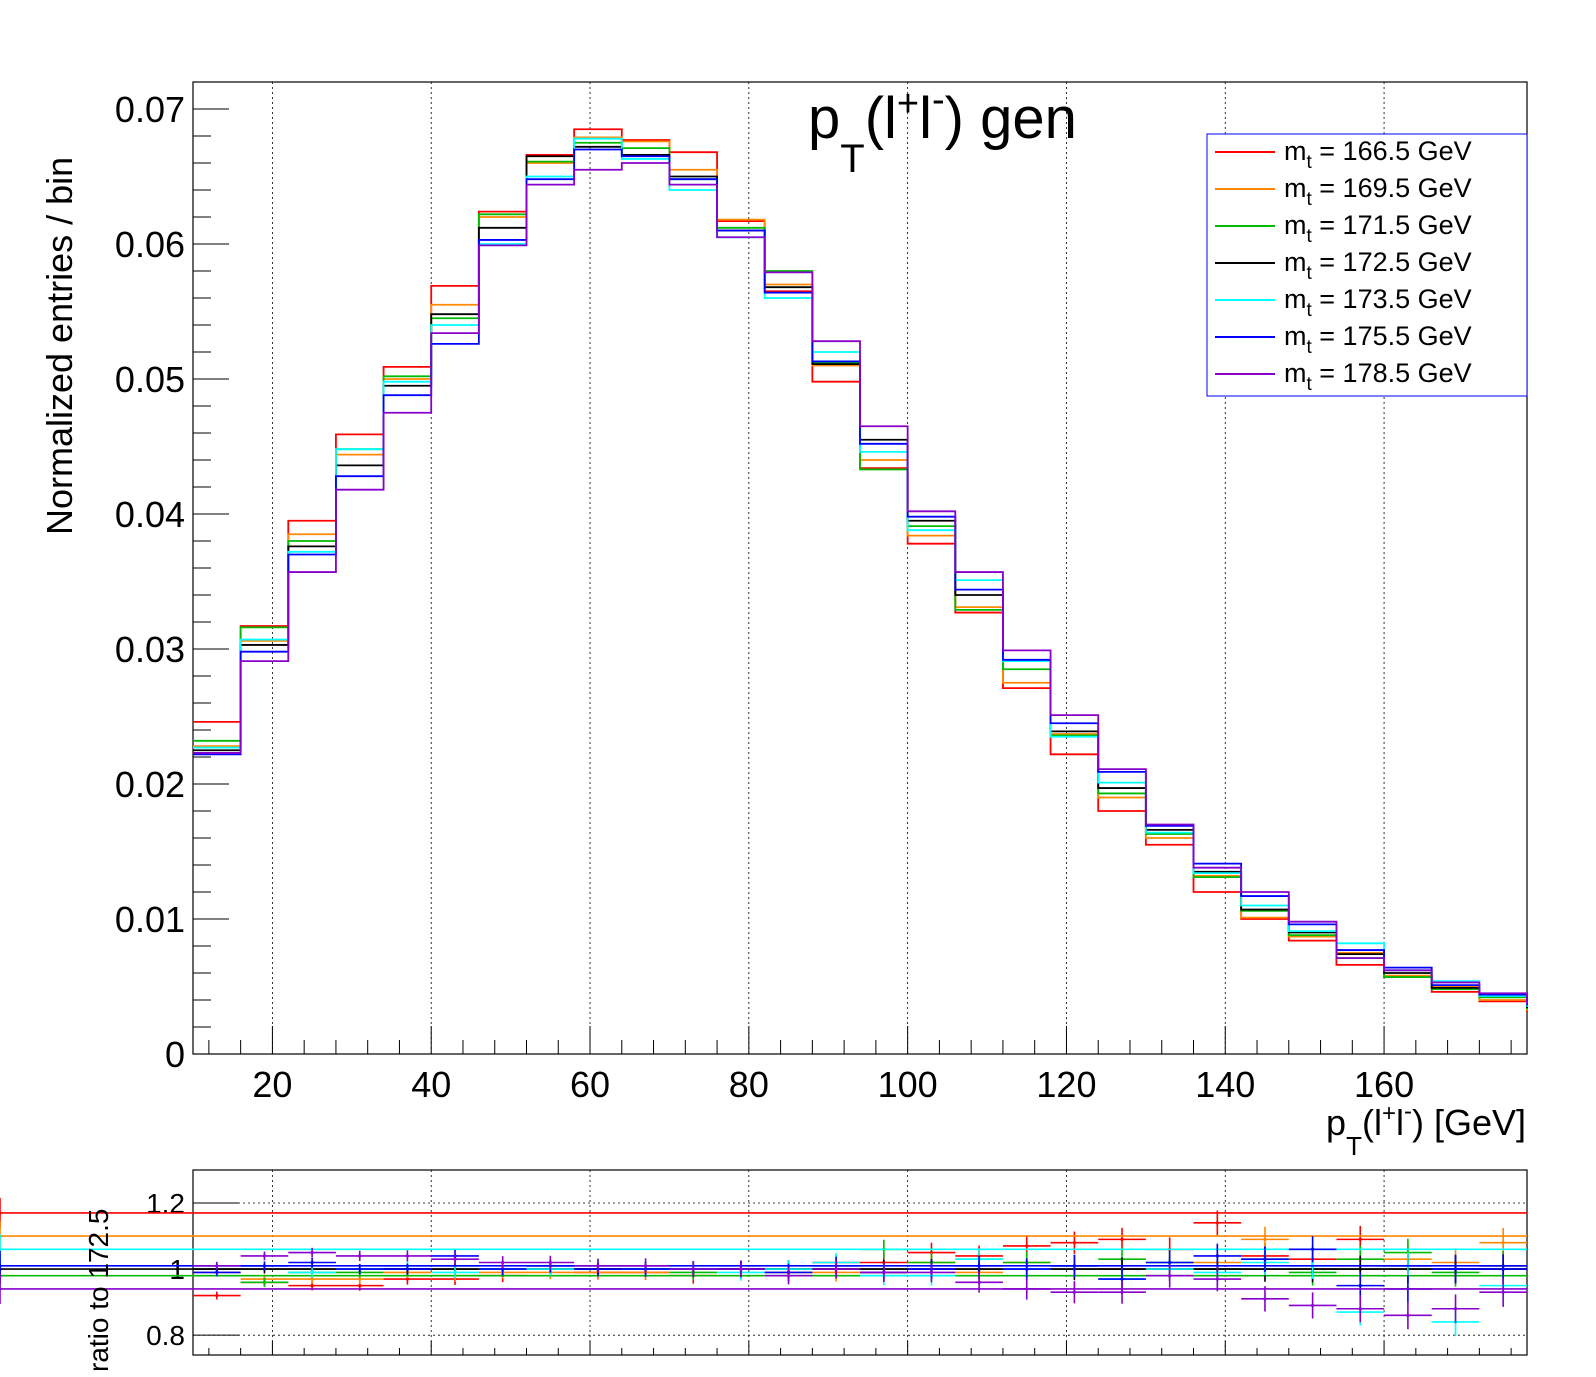  Describe the element at coordinates (165, 1203) in the screenshot. I see `ratio-y-tick-label: 1.2` at that location.